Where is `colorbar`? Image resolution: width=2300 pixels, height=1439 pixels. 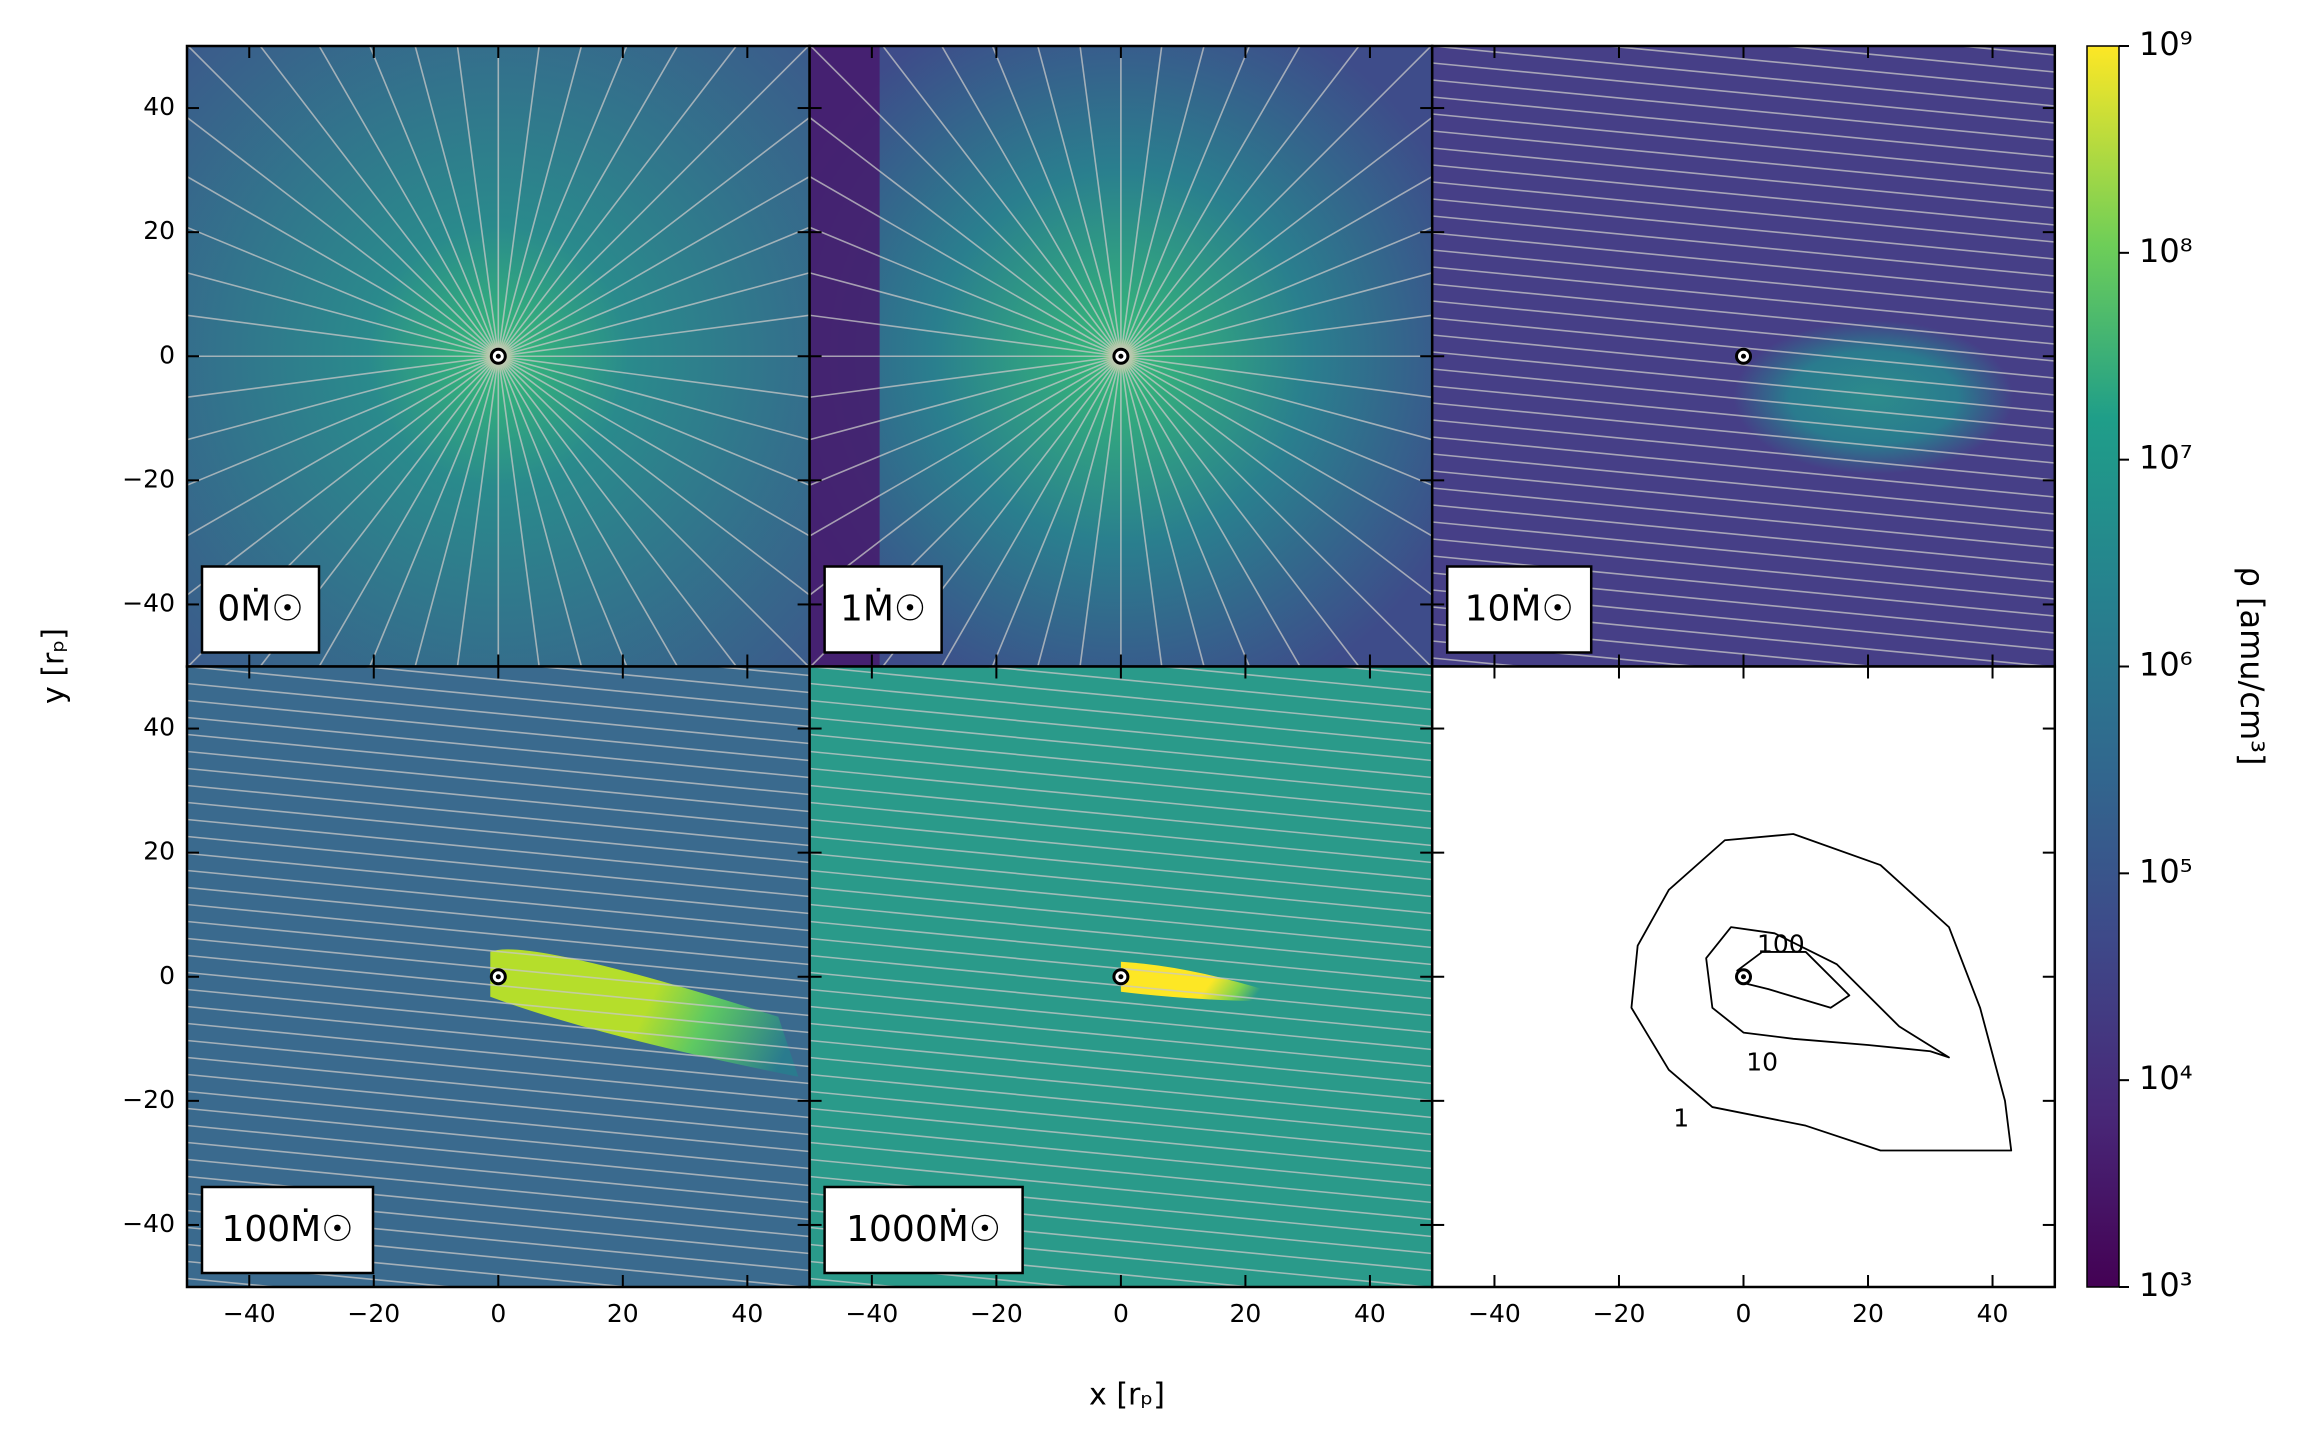
colorbar is located at coordinates (2103, 666).